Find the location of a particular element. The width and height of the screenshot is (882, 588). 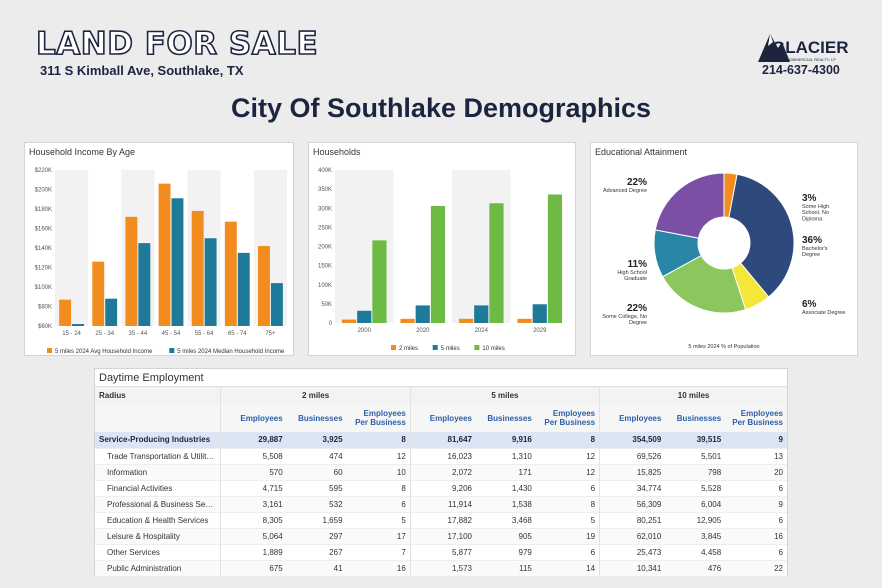

cell-value: 5,501 is located at coordinates (695, 455).